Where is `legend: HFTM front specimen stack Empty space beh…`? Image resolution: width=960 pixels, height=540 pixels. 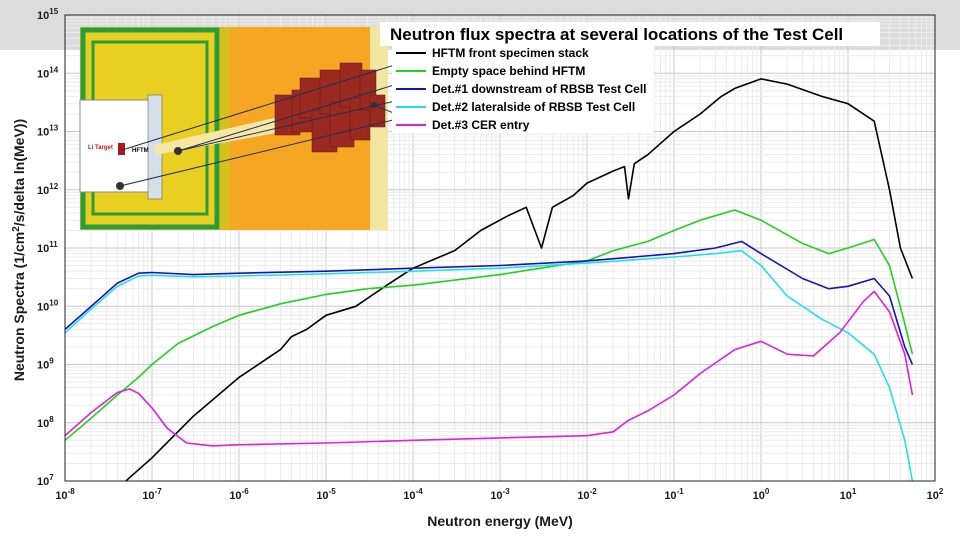 legend: HFTM front specimen stack Empty space beh… is located at coordinates (523, 89).